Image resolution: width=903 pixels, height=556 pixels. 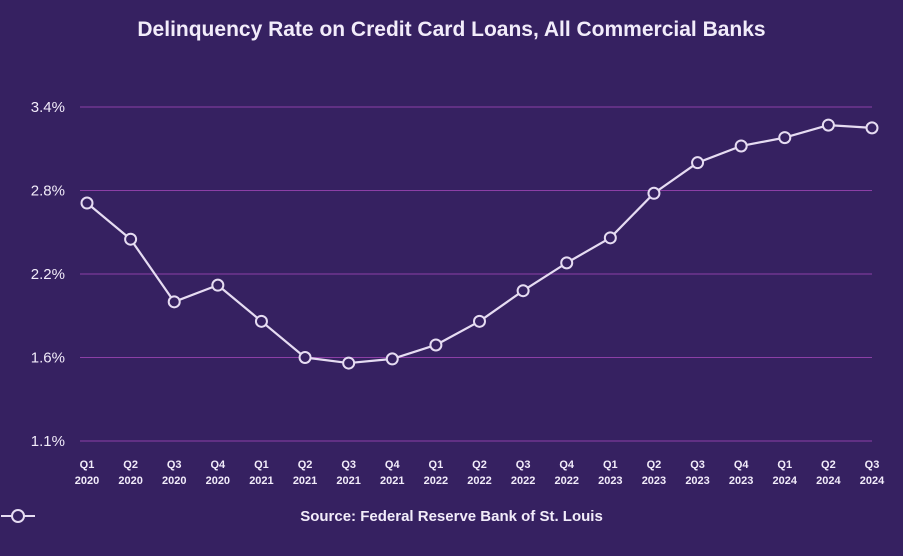 I want to click on y-tick-label: 3.4%, so click(x=48, y=107).